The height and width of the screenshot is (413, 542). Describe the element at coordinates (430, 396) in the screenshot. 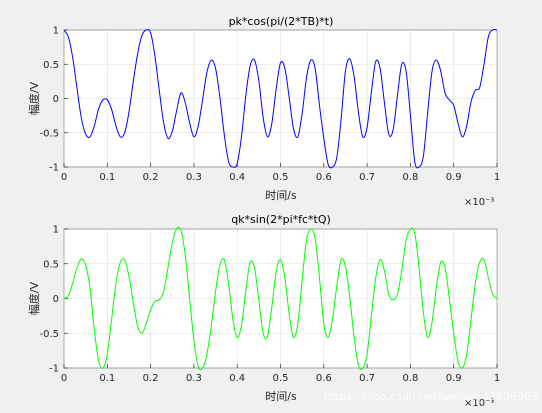

I see `watermark: https://blog.csdn.net/weixin_43658963` at that location.